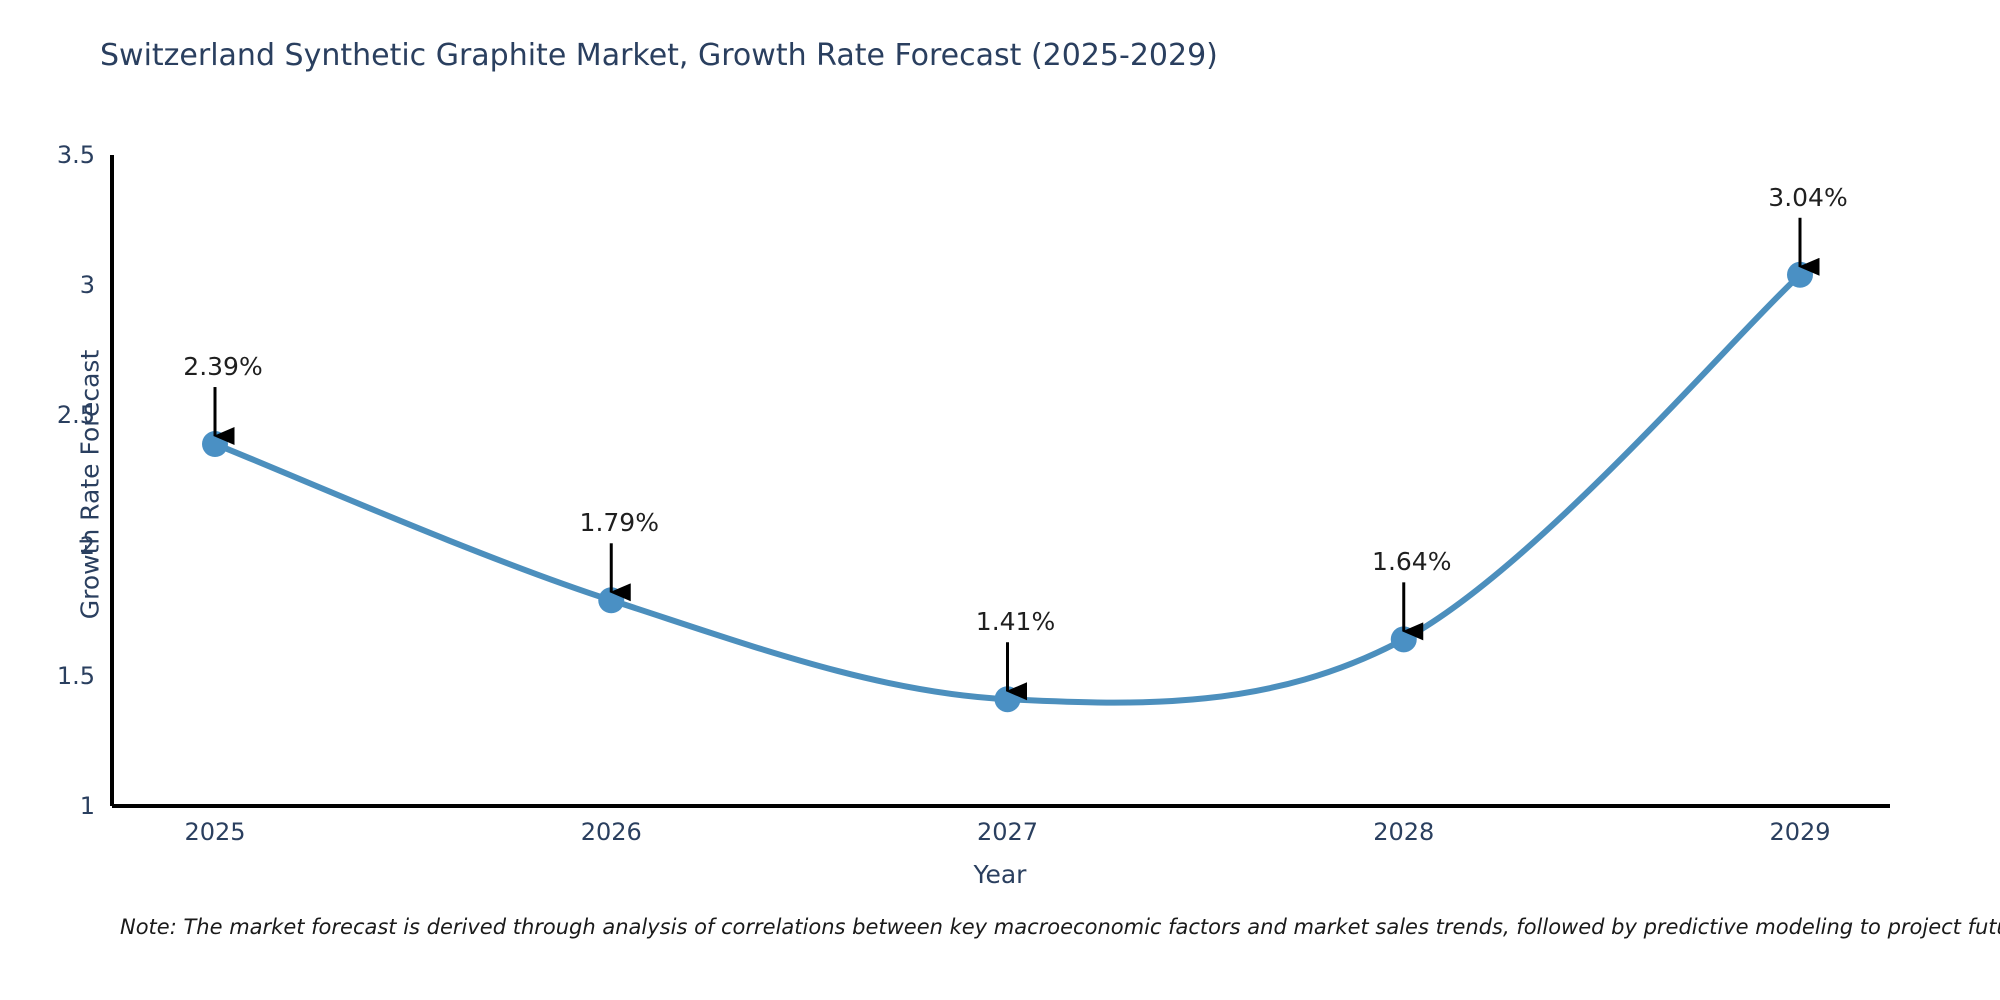 The image size is (2000, 1000). What do you see at coordinates (223, 367) in the screenshot?
I see `data-label-2025: 2.39%` at bounding box center [223, 367].